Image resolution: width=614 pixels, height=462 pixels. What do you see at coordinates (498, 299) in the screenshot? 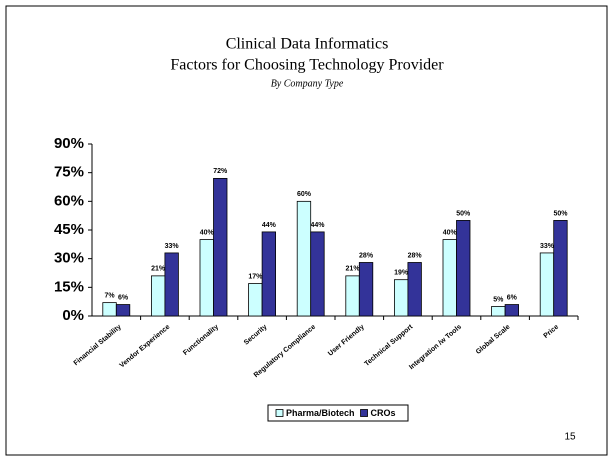
I see `value-label: 5%` at bounding box center [498, 299].